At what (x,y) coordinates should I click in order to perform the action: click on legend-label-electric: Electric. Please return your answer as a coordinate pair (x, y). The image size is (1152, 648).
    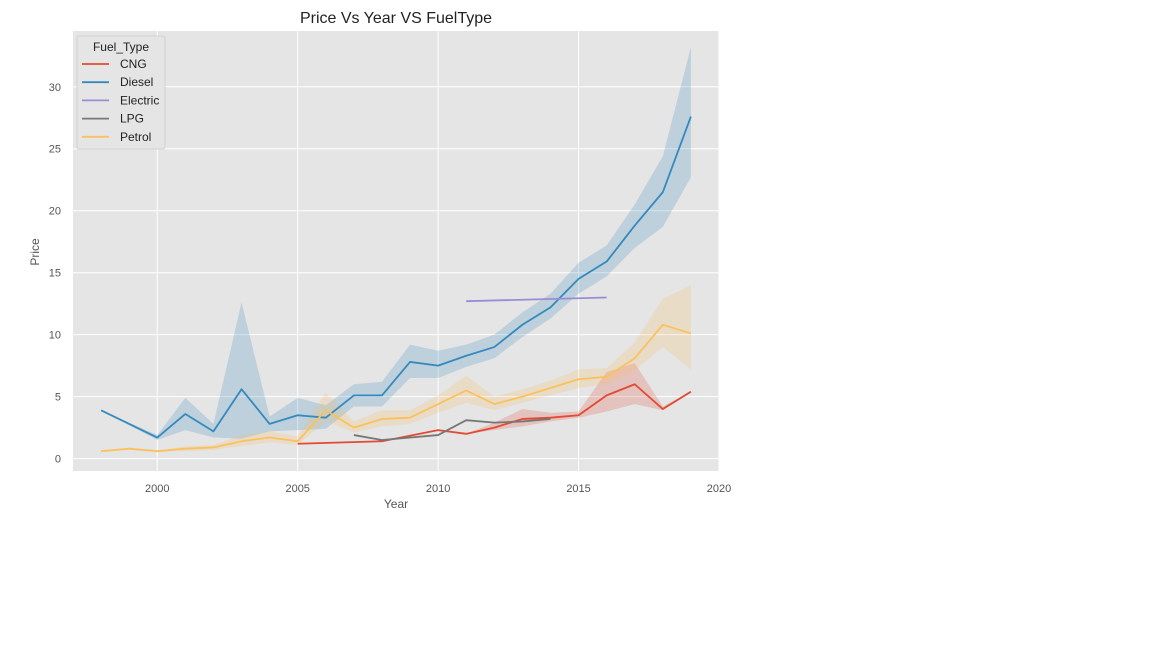
    Looking at the image, I should click on (139, 100).